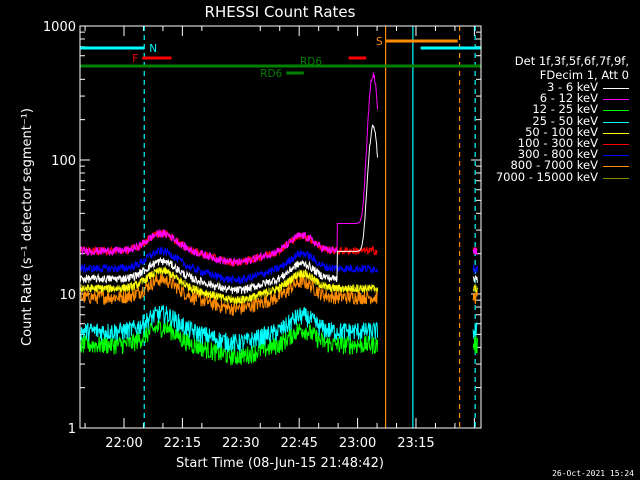  Describe the element at coordinates (135, 59) in the screenshot. I see `flag-label: F` at that location.